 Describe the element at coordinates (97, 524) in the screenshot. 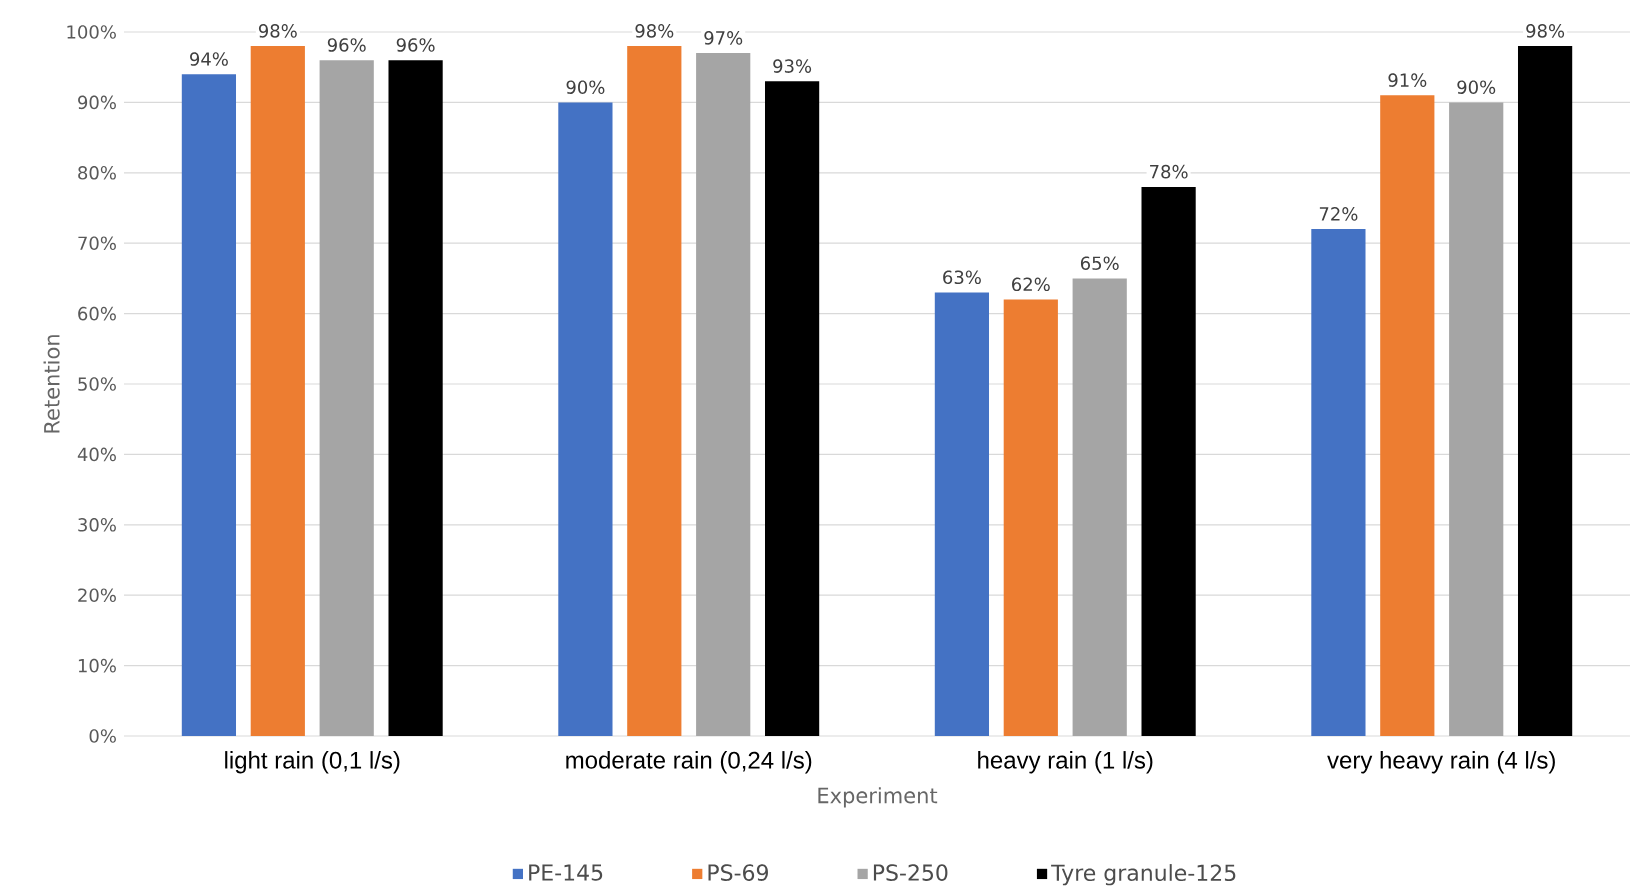

I see `y-tick-label: 30%` at that location.